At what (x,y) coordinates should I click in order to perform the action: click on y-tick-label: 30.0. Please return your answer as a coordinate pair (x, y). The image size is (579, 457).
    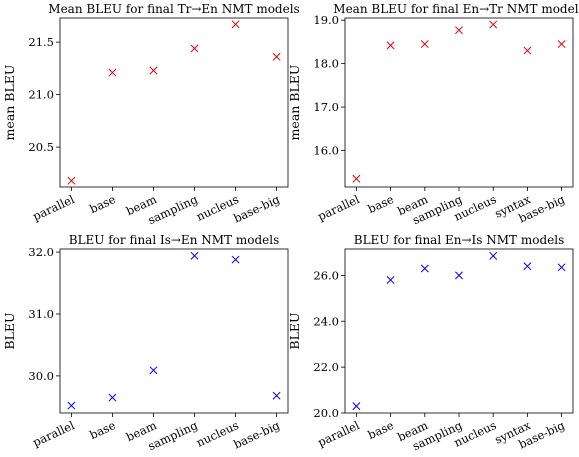
    Looking at the image, I should click on (41, 376).